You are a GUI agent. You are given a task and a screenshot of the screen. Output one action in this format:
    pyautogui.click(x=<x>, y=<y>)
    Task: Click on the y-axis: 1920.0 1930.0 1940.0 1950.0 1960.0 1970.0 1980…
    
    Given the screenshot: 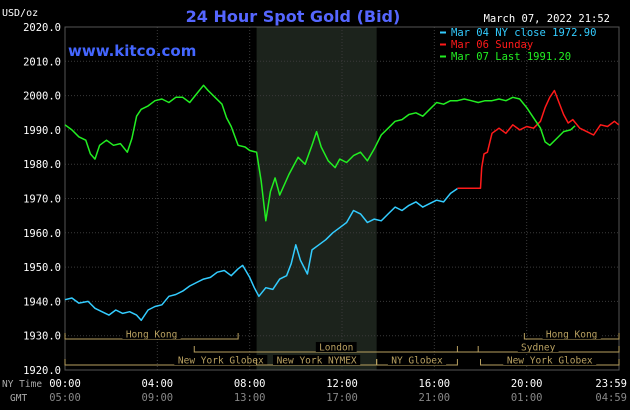 What is the action you would take?
    pyautogui.click(x=42, y=199)
    